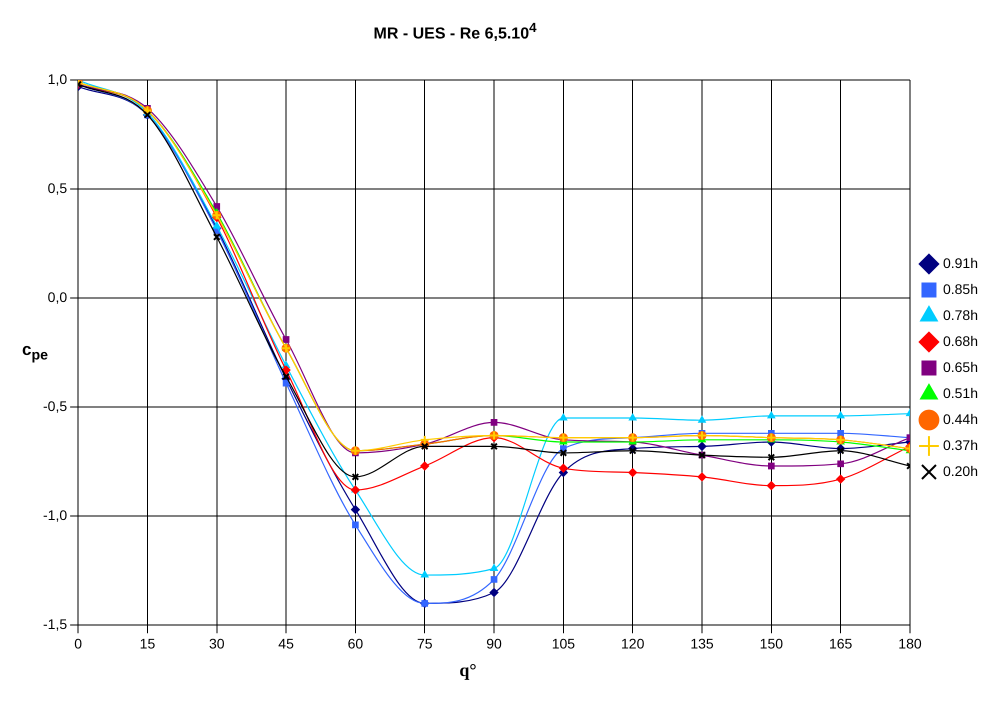 This screenshot has height=706, width=992. What do you see at coordinates (960, 288) in the screenshot?
I see `legend-label: 0.85h` at bounding box center [960, 288].